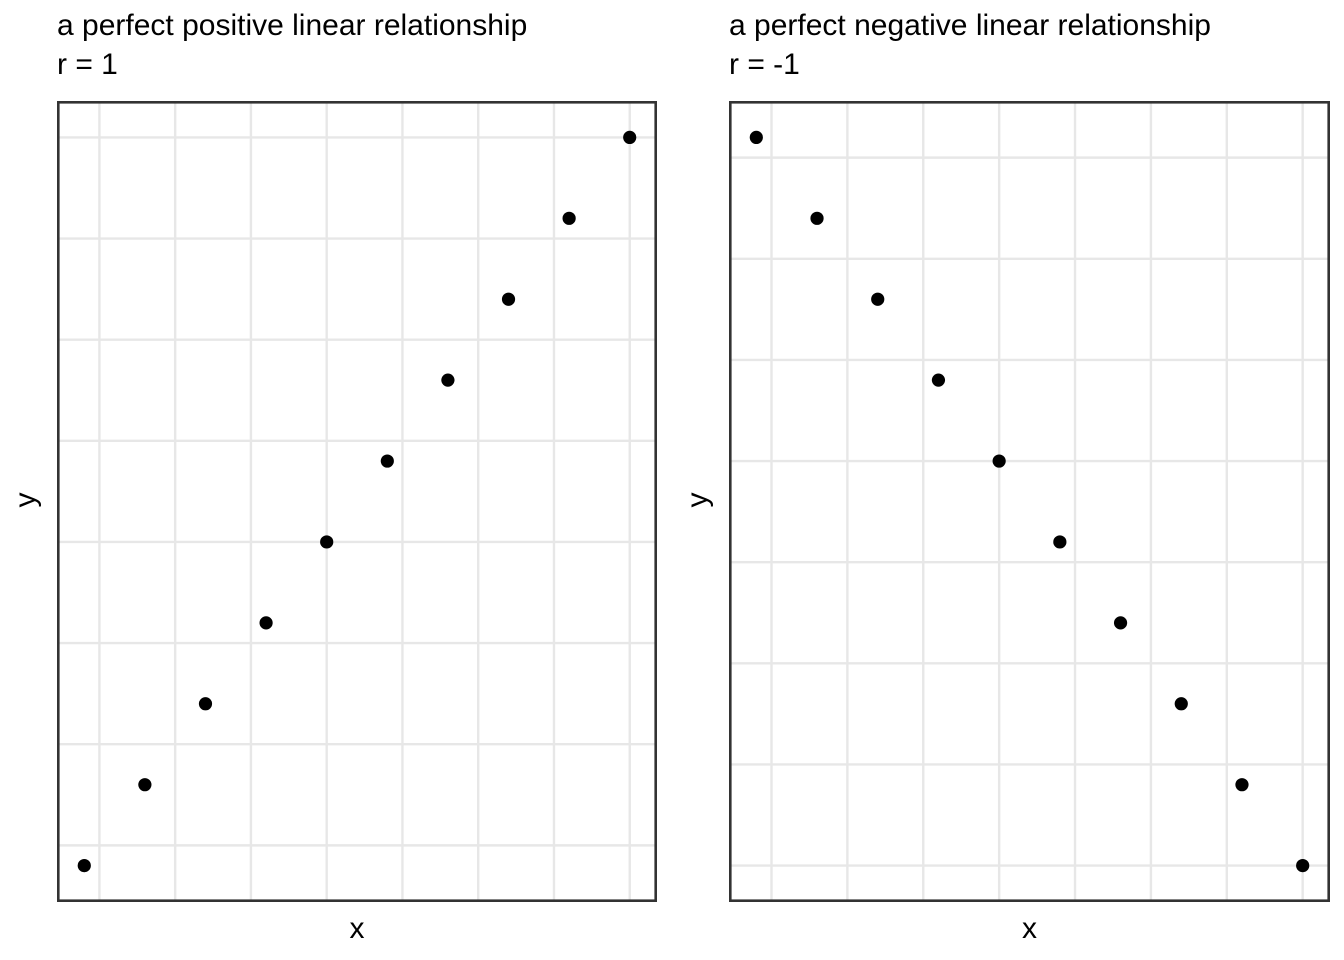  What do you see at coordinates (292, 25) in the screenshot?
I see `plot-title: a perfect positive linear relationship` at bounding box center [292, 25].